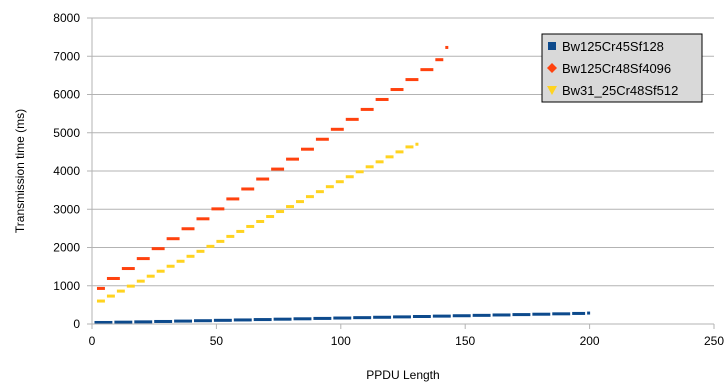 The width and height of the screenshot is (726, 383). Describe the element at coordinates (552, 68) in the screenshot. I see `legend-diamond-marker` at that location.